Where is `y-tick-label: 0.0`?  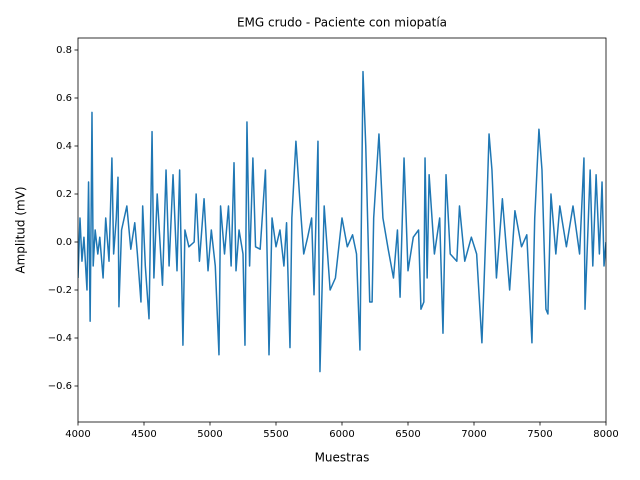 y-tick-label: 0.0 is located at coordinates (64, 242).